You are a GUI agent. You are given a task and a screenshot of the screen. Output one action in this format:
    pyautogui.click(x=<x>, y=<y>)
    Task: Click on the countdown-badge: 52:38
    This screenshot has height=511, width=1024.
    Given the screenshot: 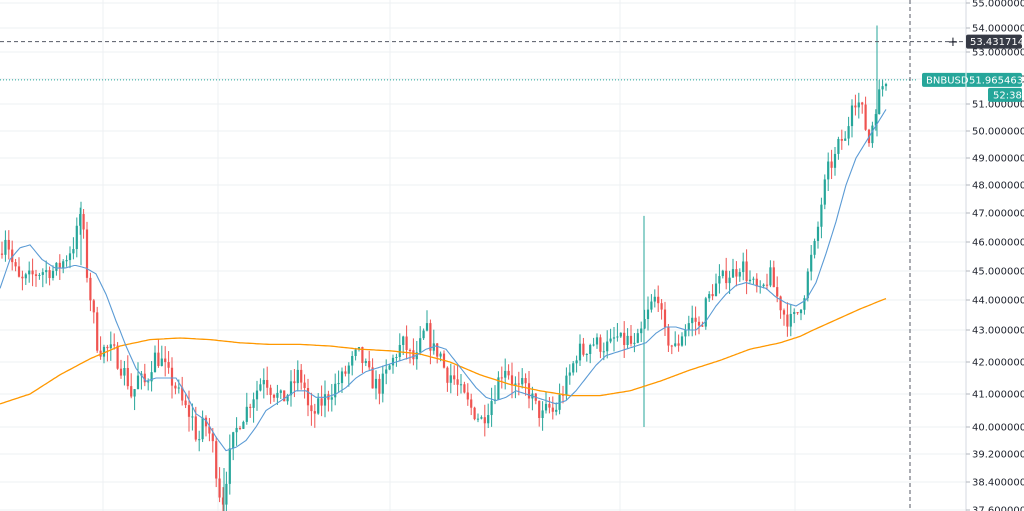 What is the action you would take?
    pyautogui.click(x=1005, y=94)
    